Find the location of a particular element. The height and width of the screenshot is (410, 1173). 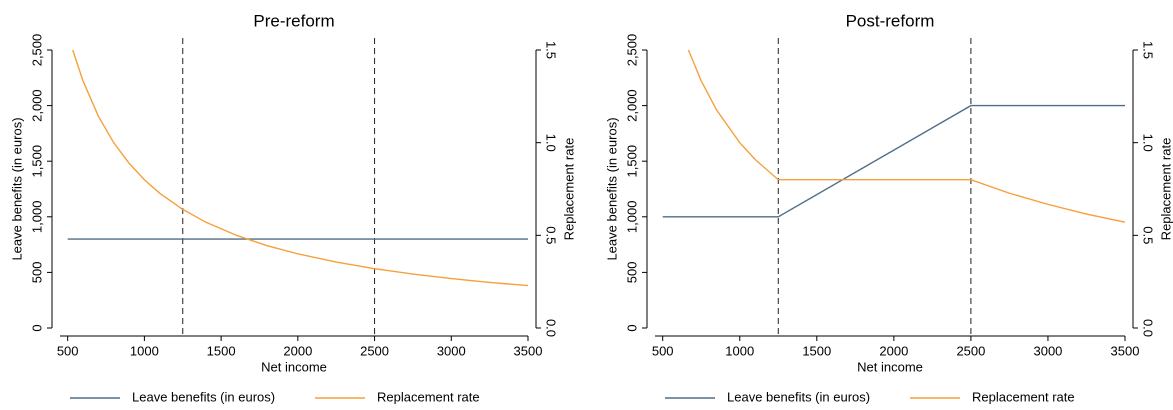

chart-title: Pre-reform is located at coordinates (293, 20).